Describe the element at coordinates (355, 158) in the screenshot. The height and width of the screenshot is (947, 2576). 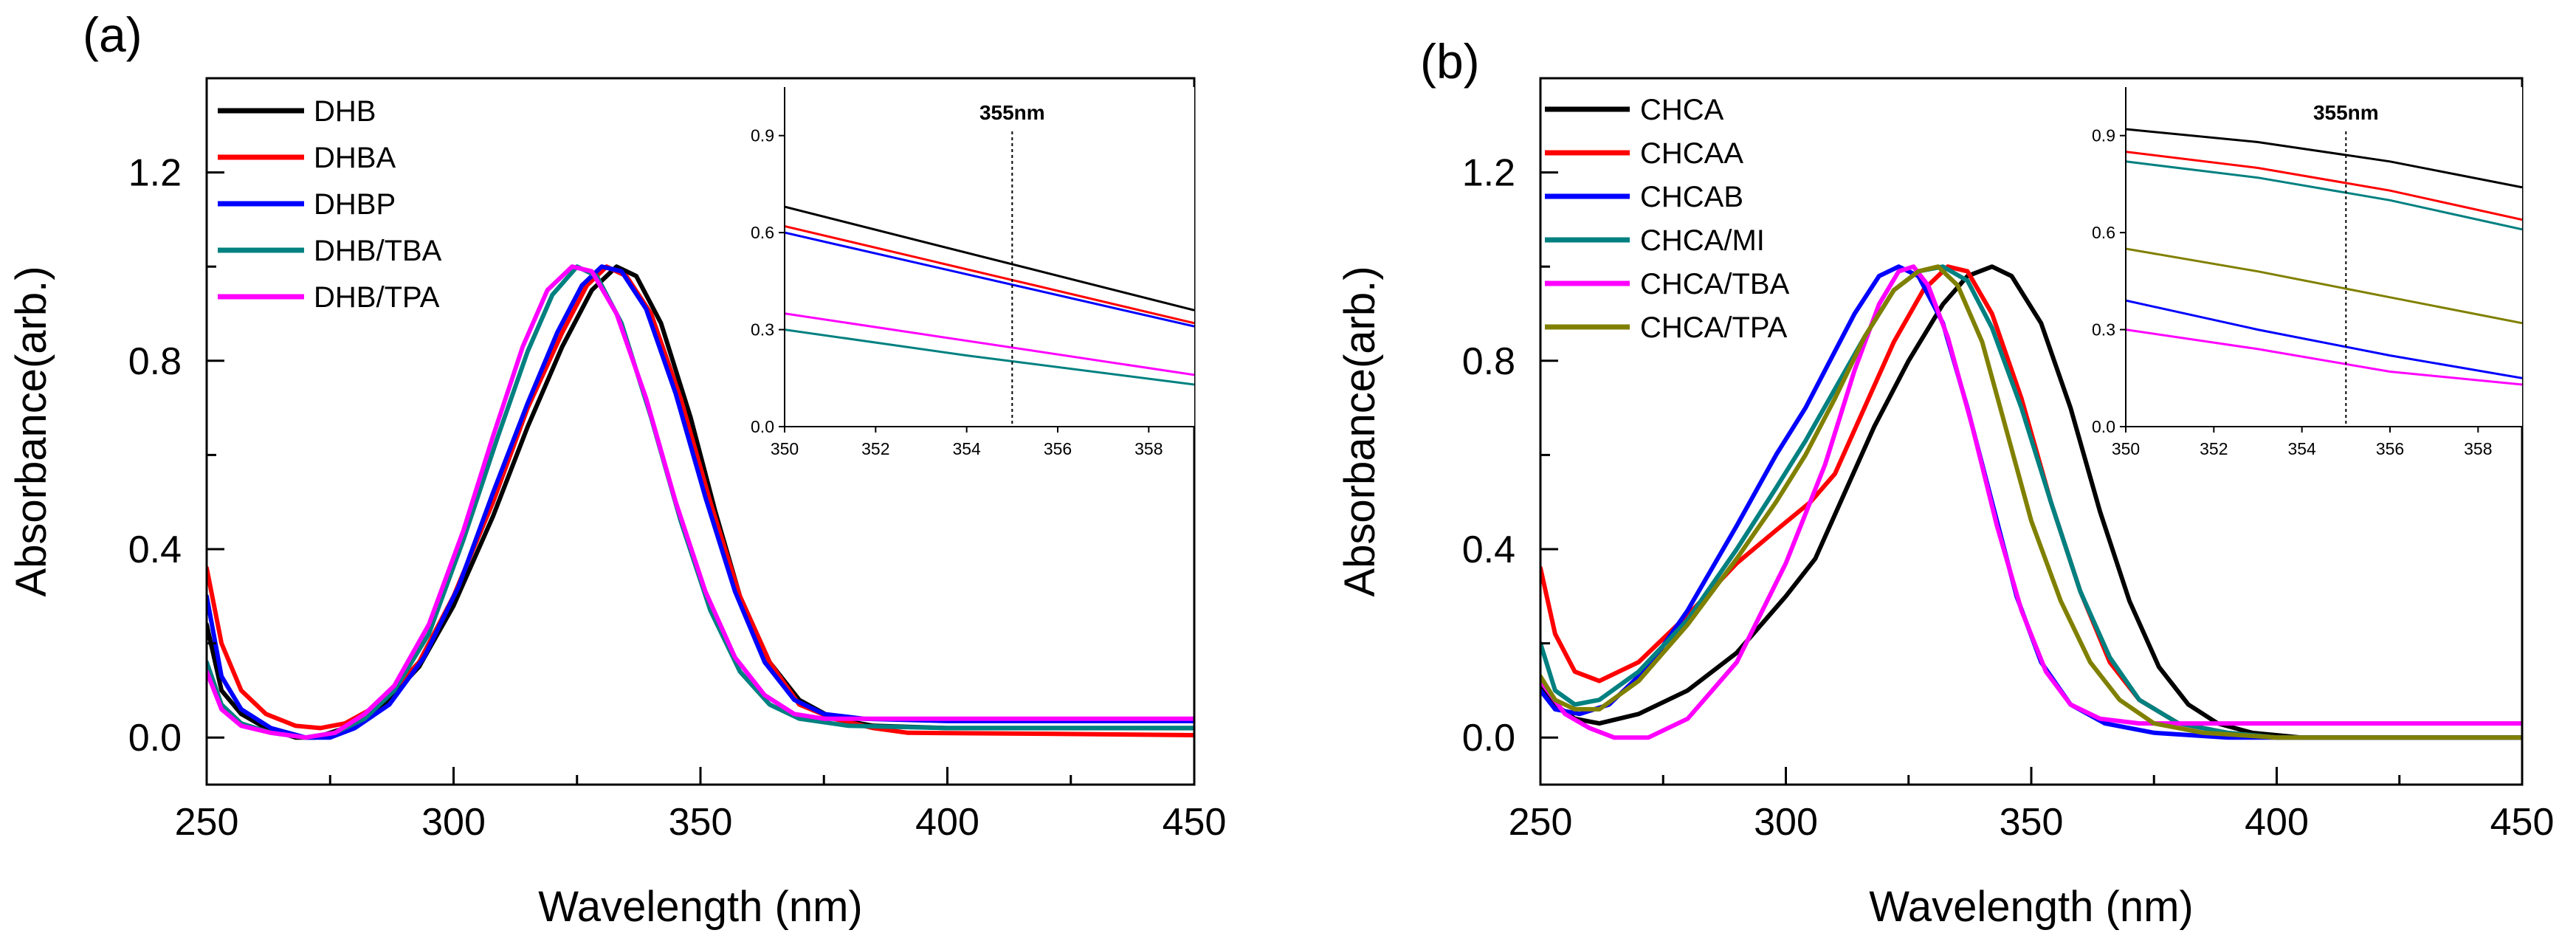
I see `legend-label-dhba: DHBA` at that location.